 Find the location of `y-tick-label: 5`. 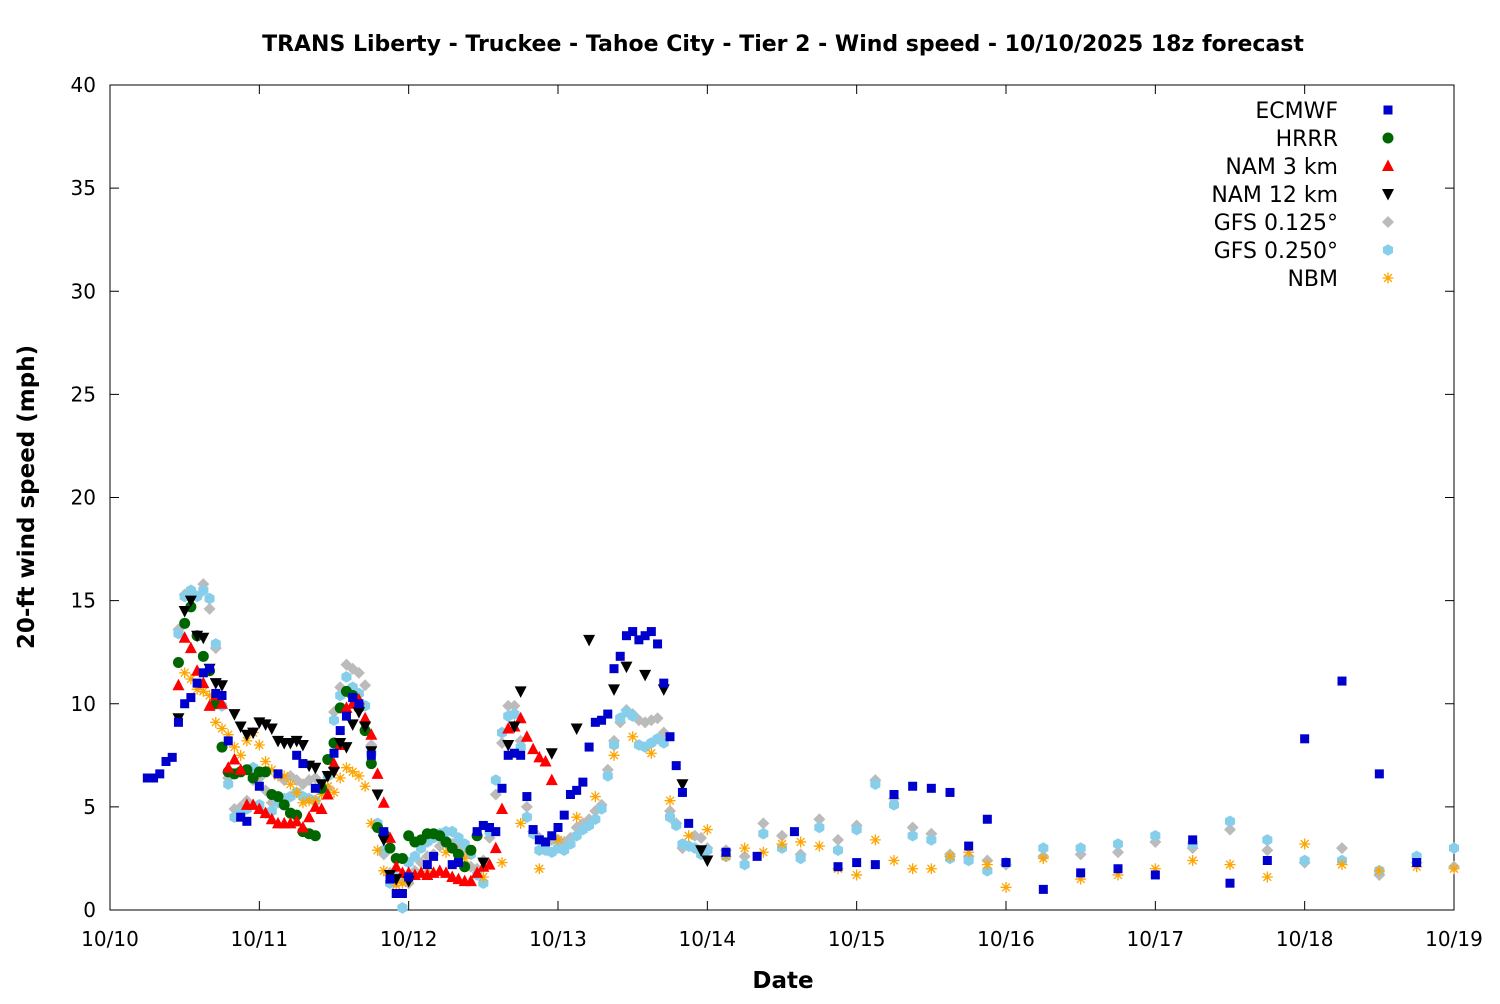

y-tick-label: 5 is located at coordinates (89, 807).